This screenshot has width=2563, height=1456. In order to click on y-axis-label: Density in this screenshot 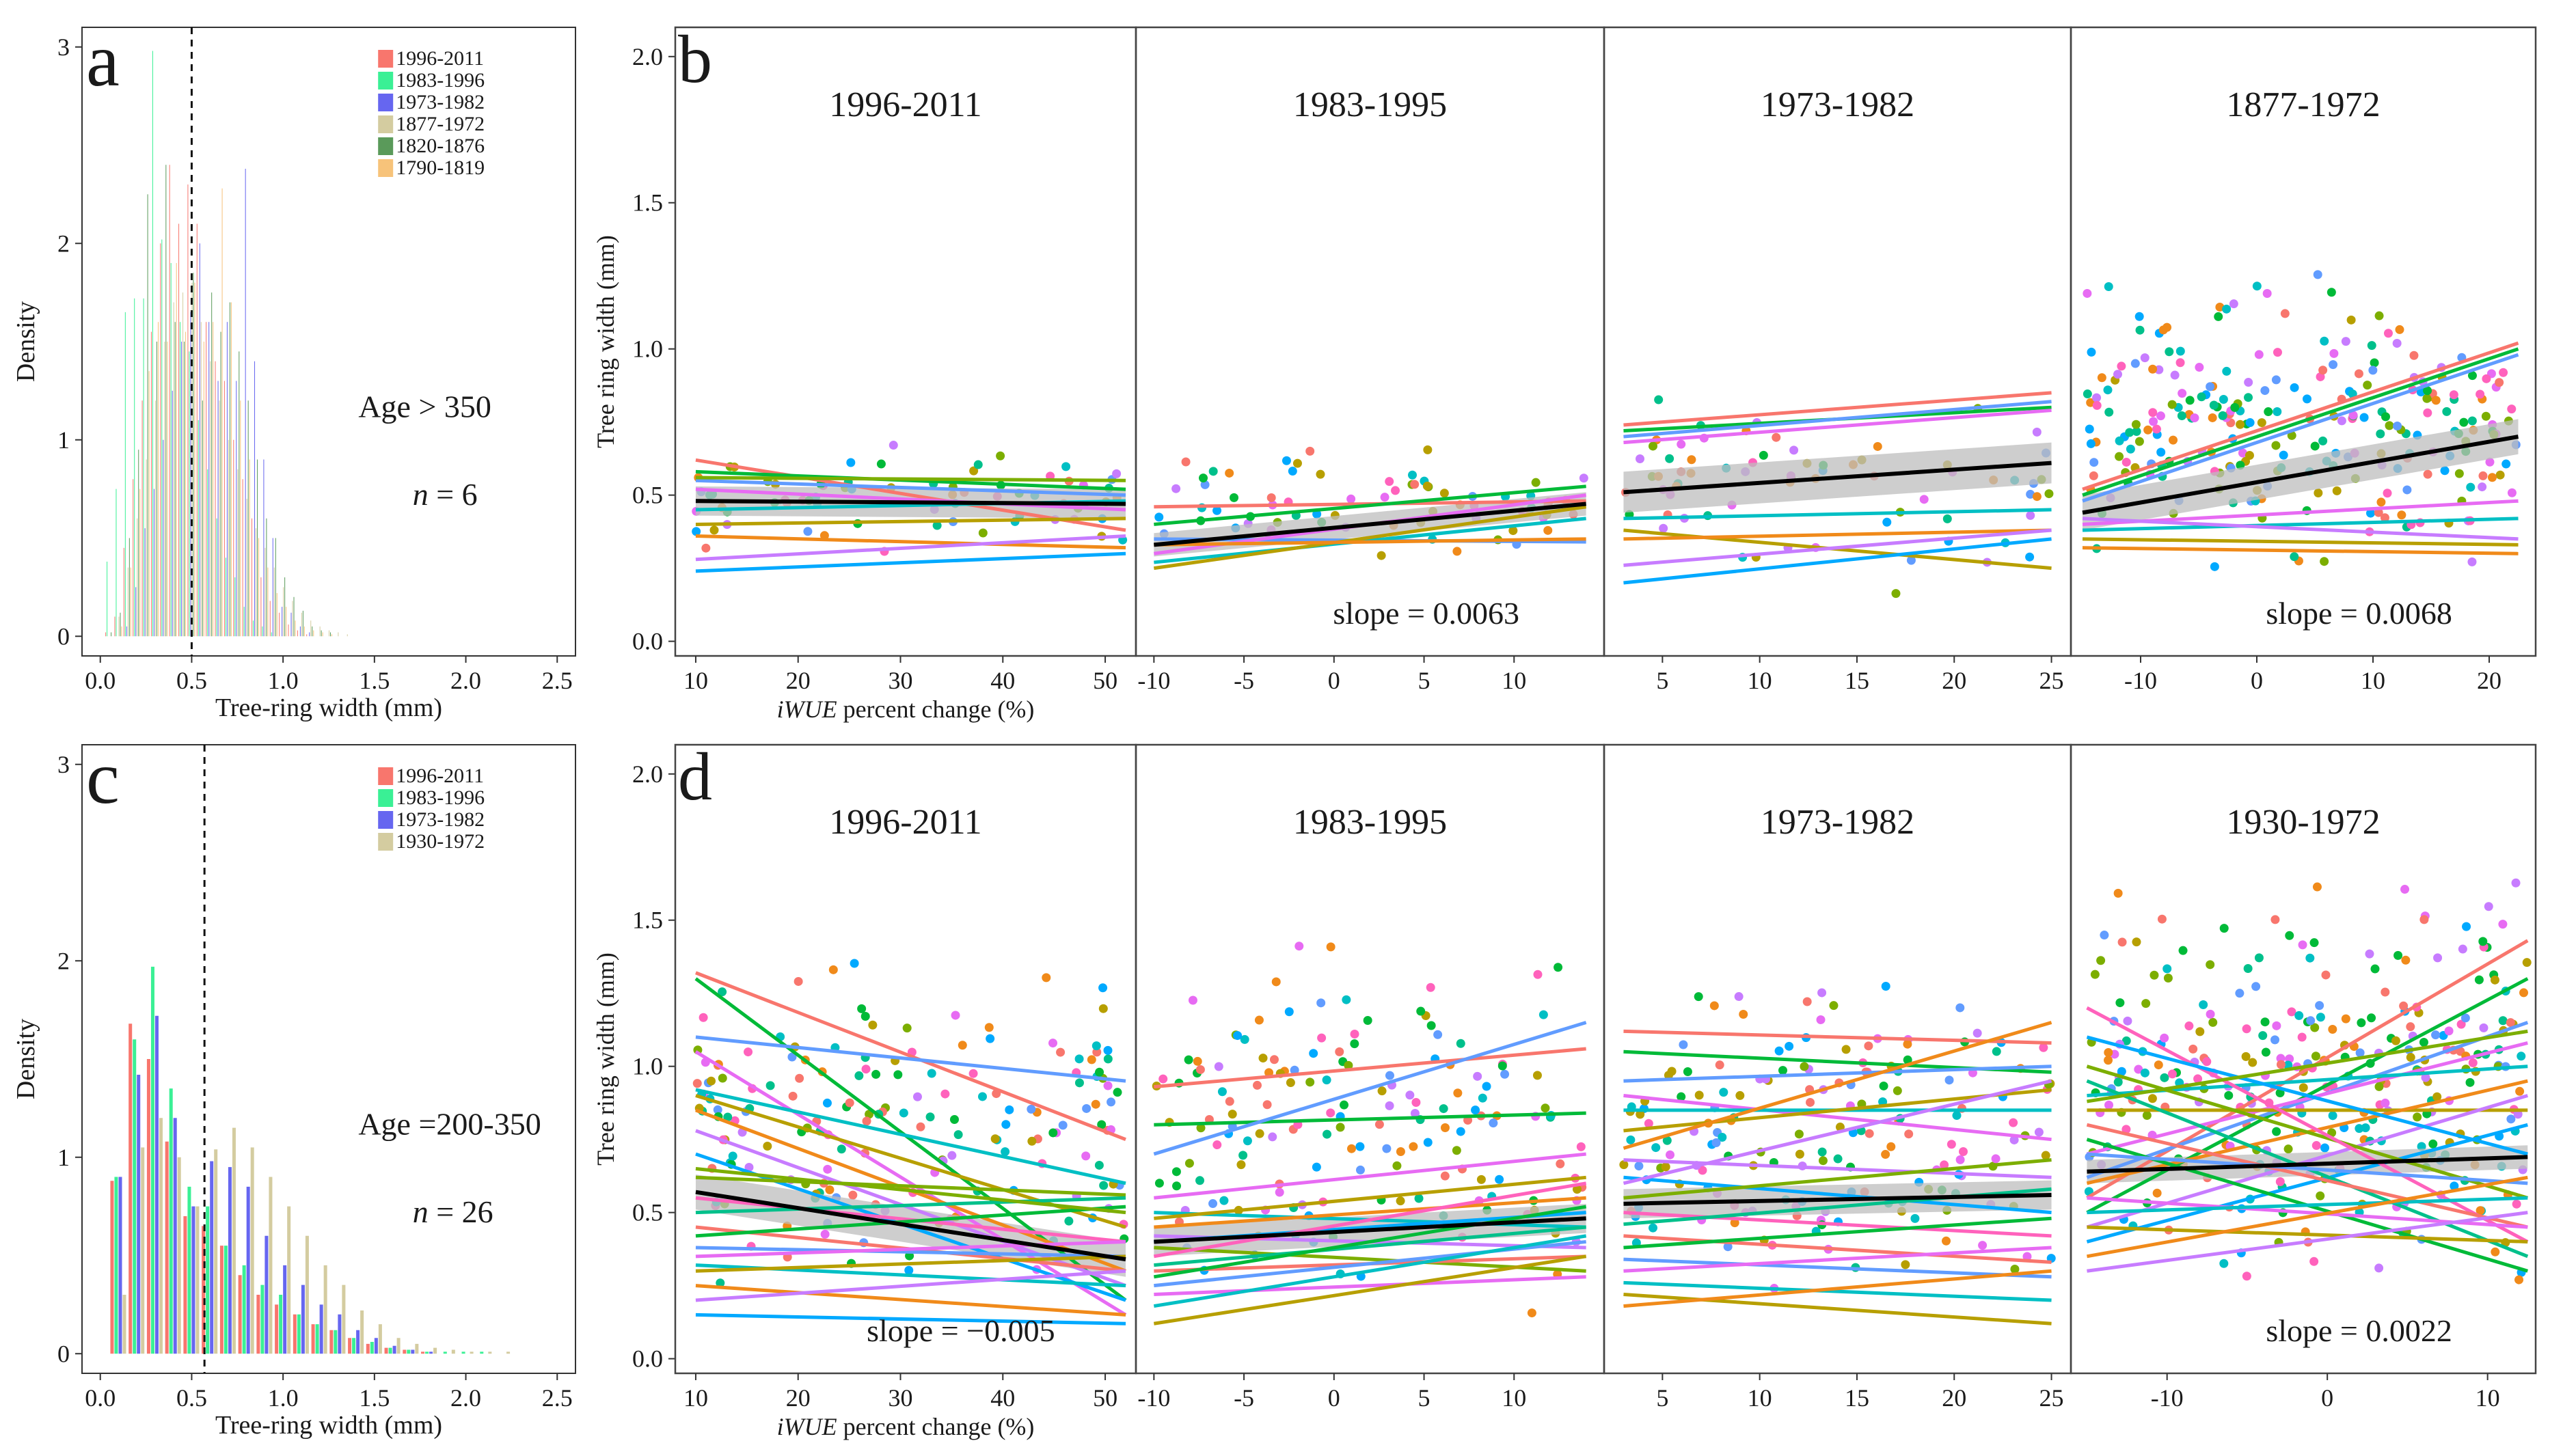, I will do `click(26, 1059)`.